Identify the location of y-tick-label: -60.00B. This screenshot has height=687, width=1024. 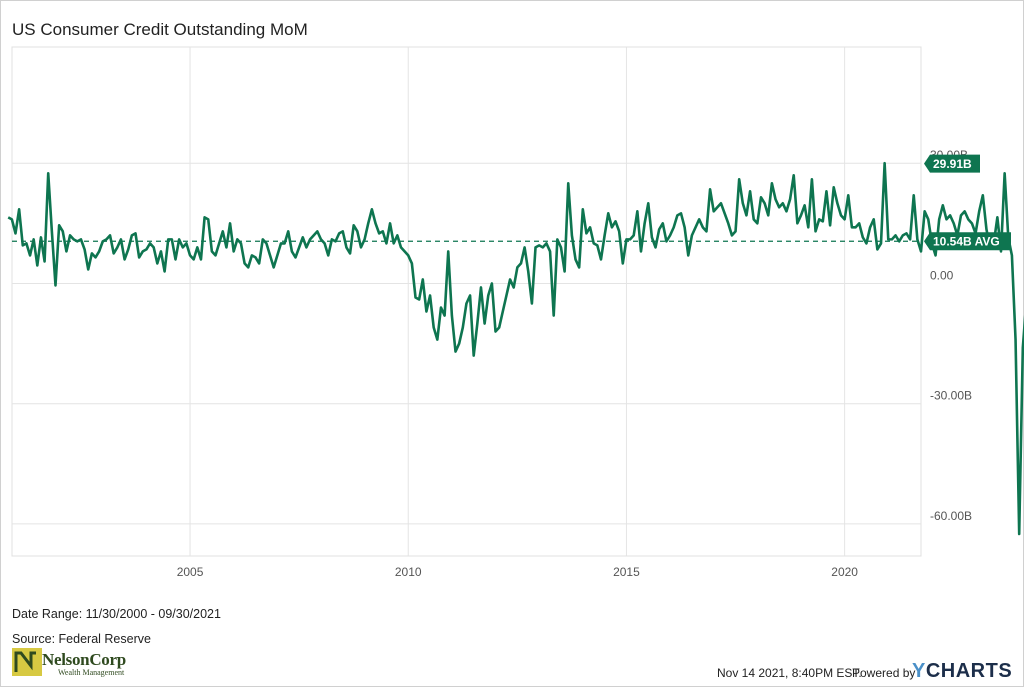
(951, 516).